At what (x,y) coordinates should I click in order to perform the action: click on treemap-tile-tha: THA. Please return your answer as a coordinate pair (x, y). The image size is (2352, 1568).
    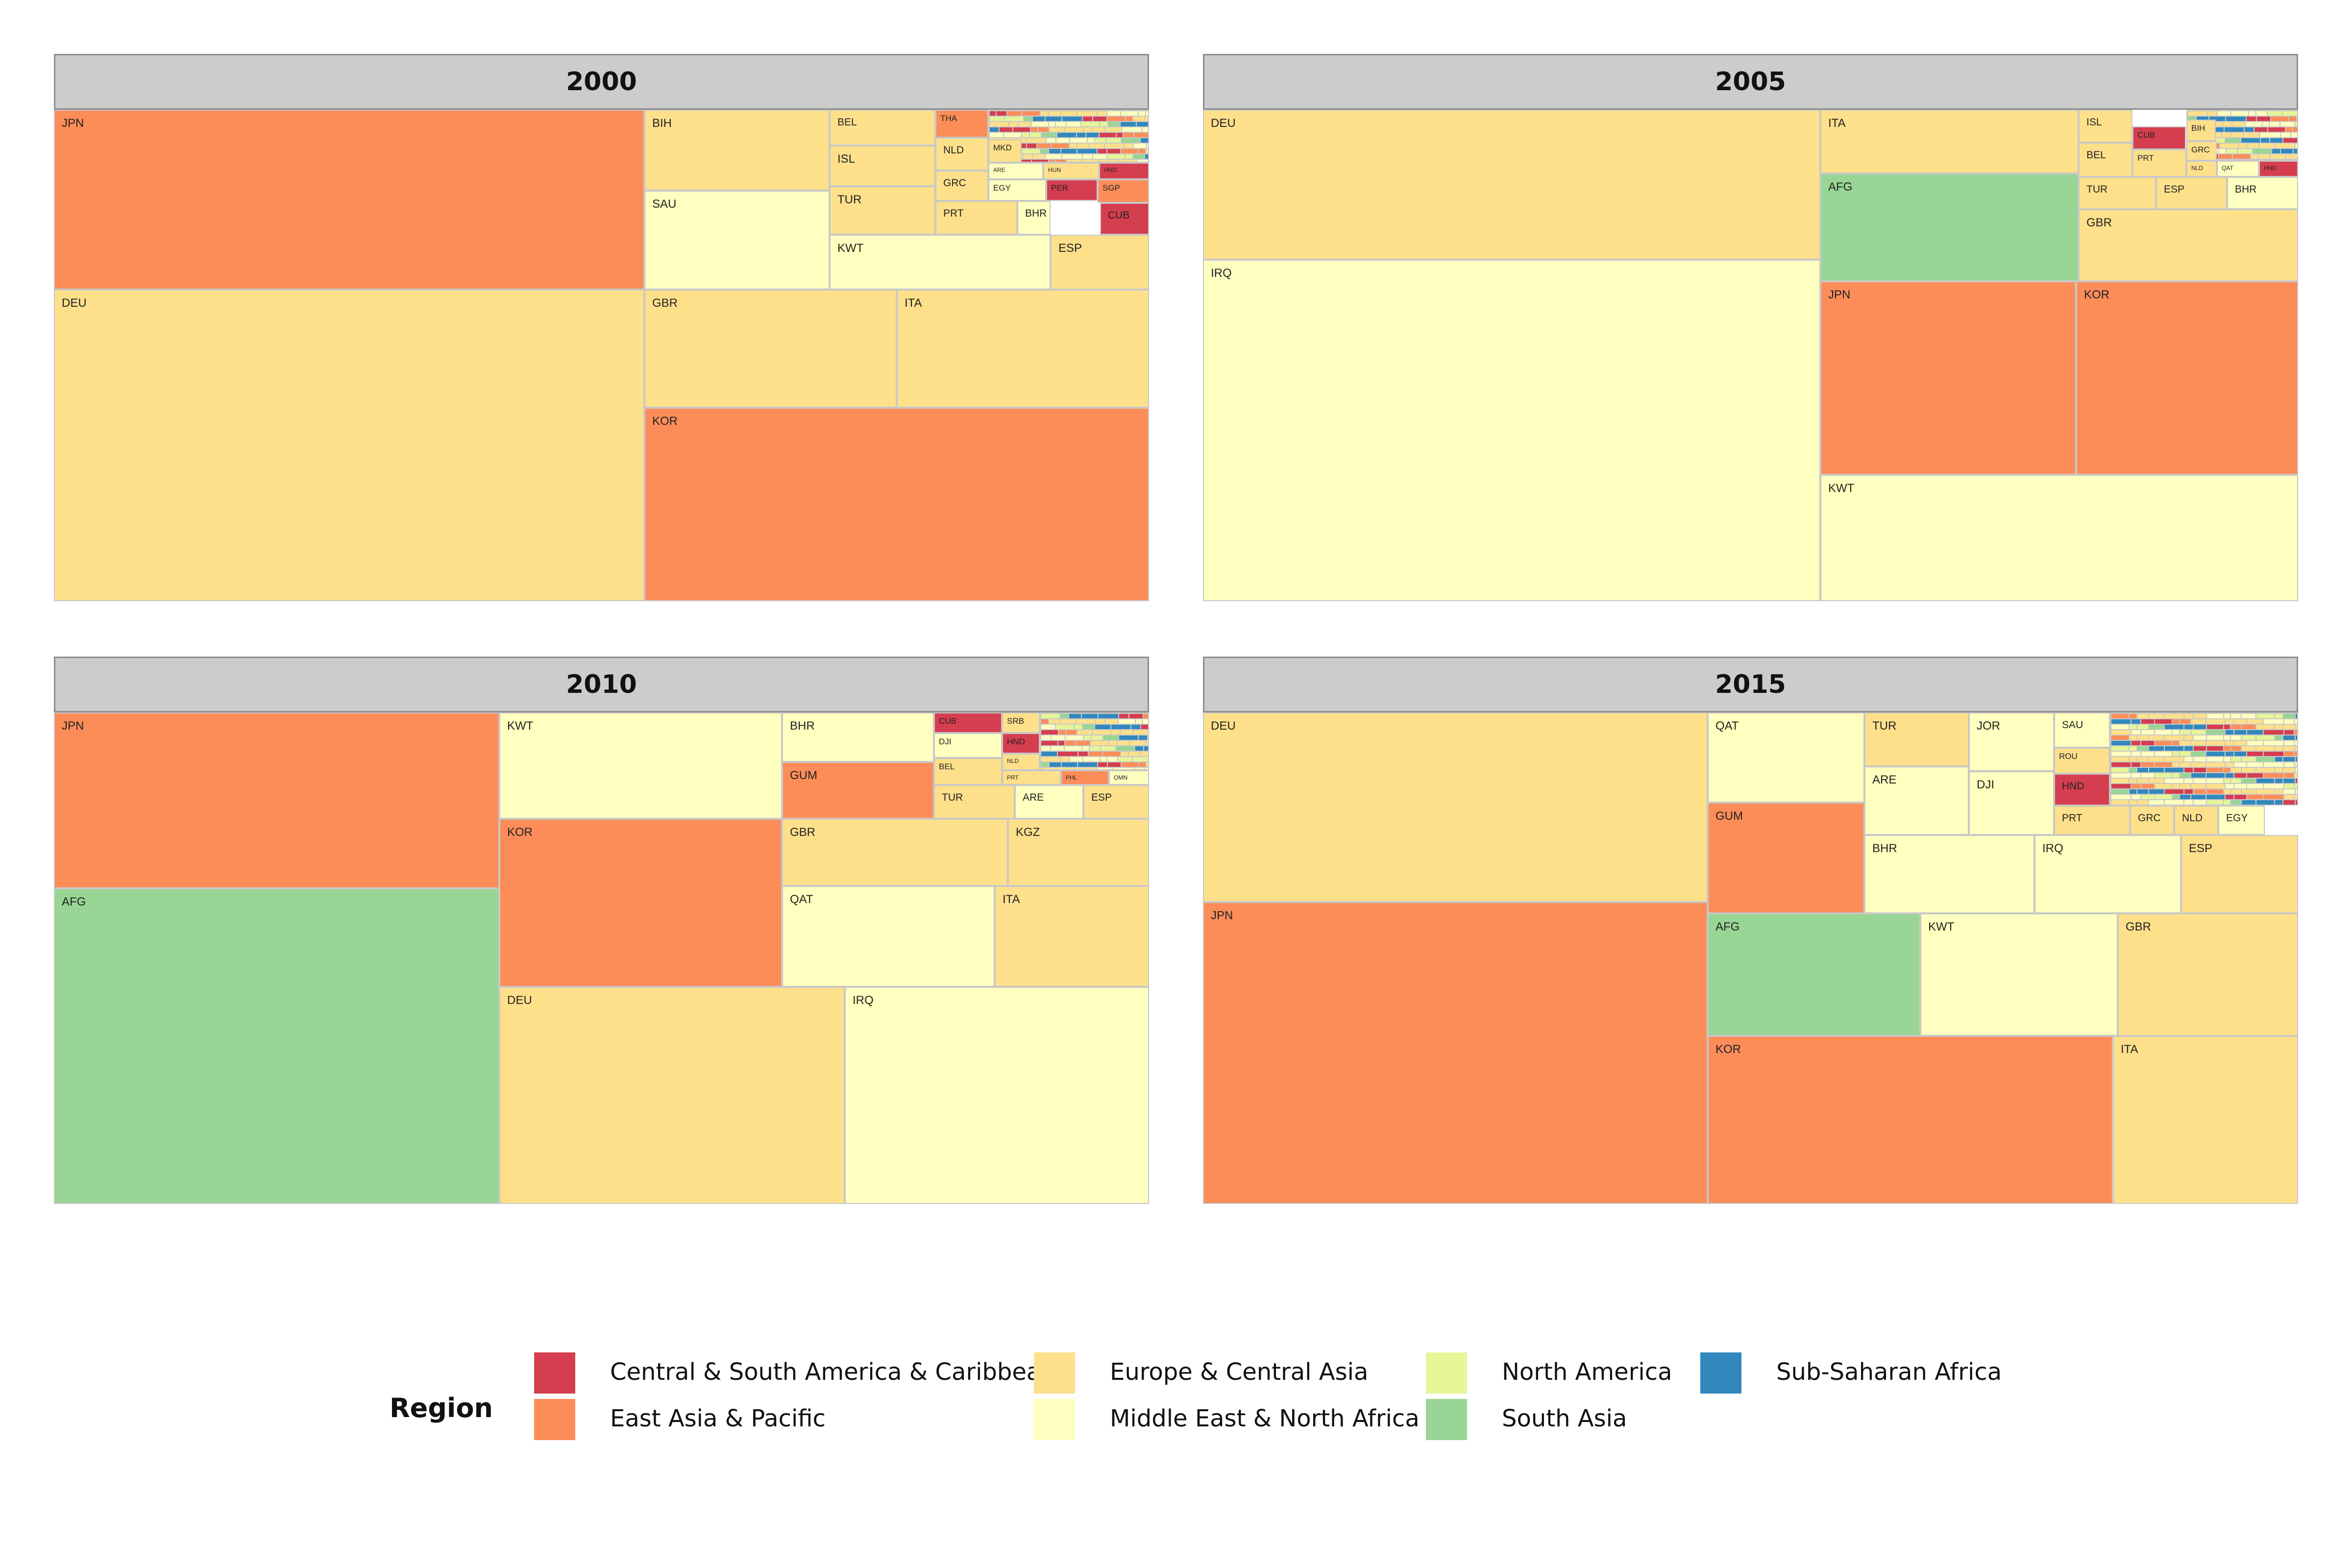
    Looking at the image, I should click on (961, 124).